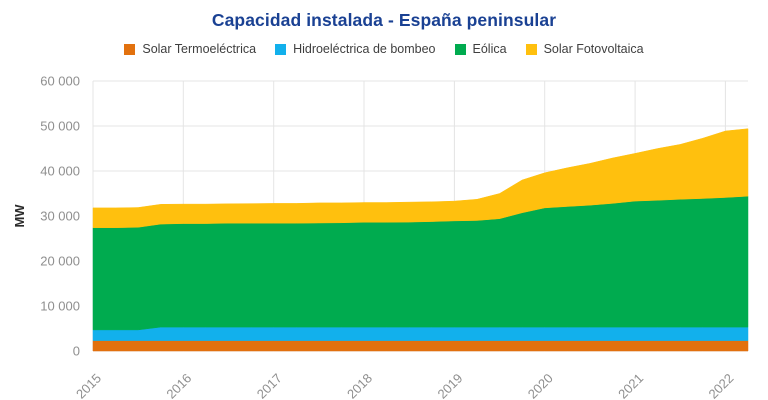 This screenshot has width=768, height=400. Describe the element at coordinates (199, 49) in the screenshot. I see `legend-label: Solar Termoeléctrica` at that location.